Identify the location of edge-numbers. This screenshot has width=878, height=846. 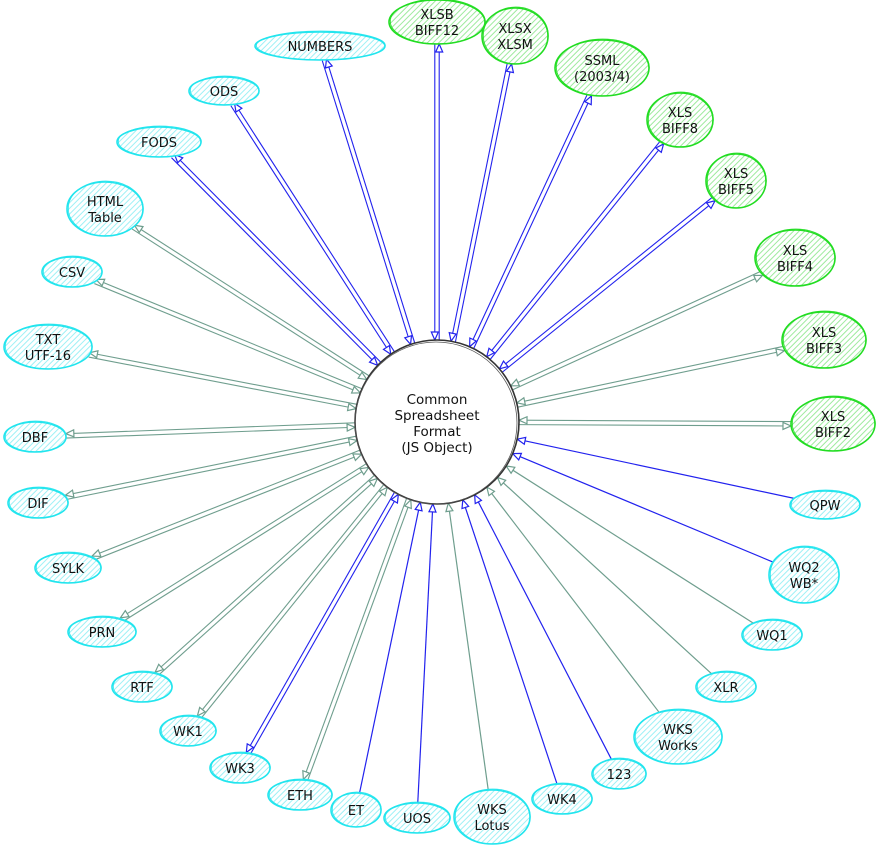
(368, 201).